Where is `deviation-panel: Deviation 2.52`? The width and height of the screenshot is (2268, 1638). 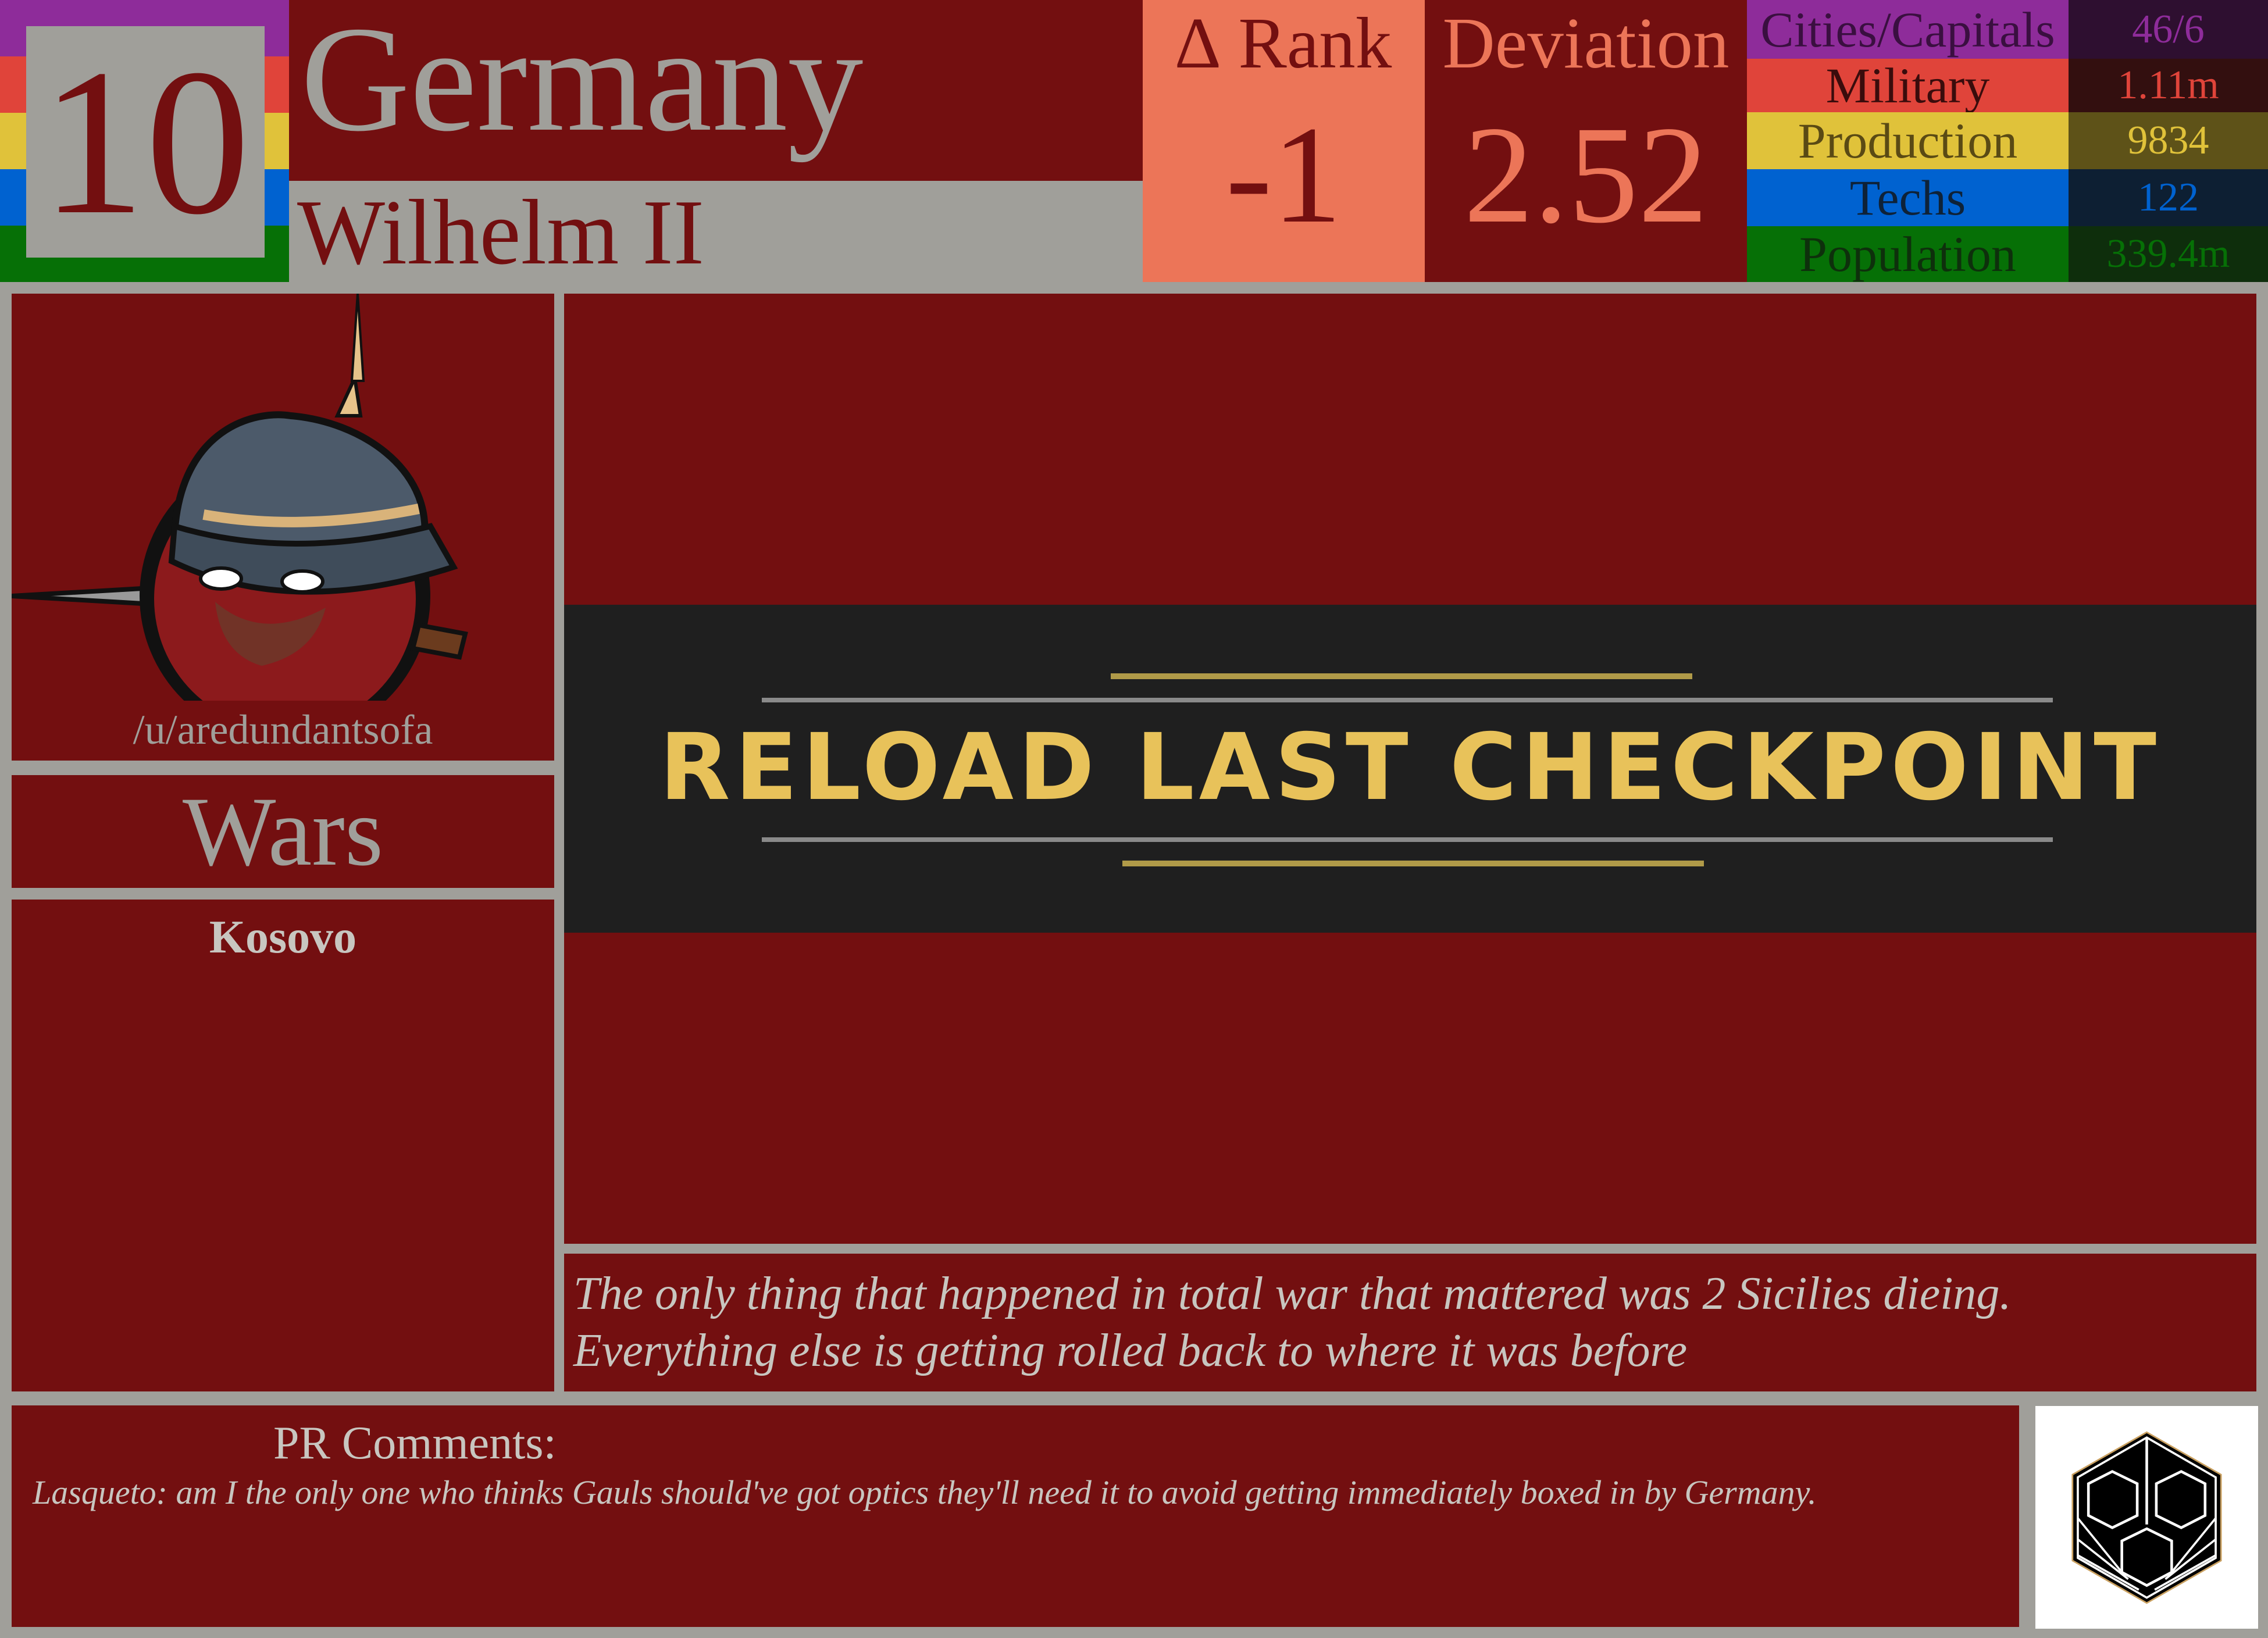 deviation-panel: Deviation 2.52 is located at coordinates (1586, 141).